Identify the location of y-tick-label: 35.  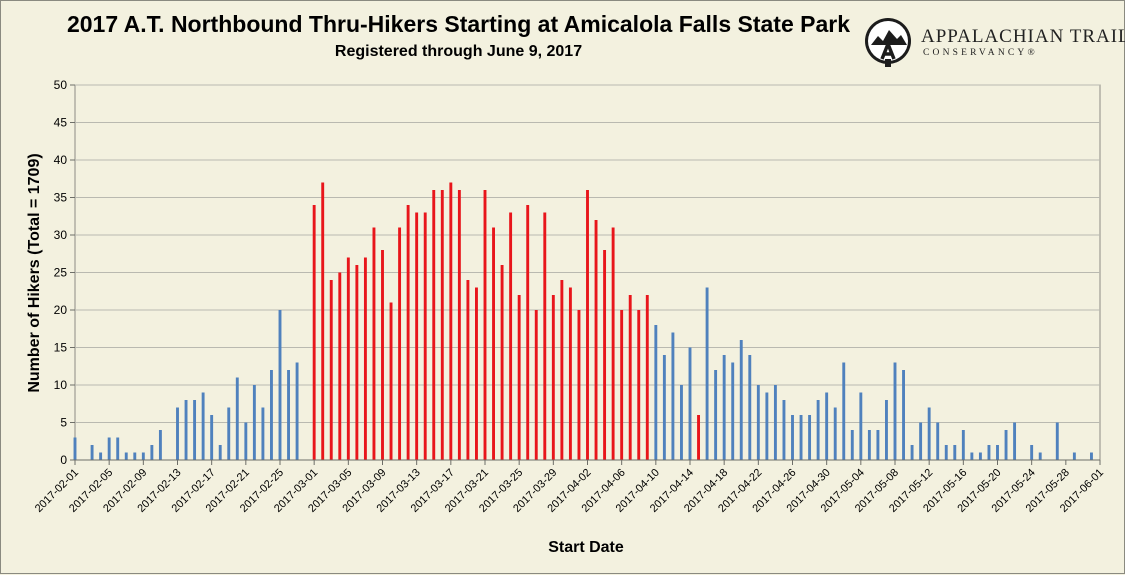
(61, 198).